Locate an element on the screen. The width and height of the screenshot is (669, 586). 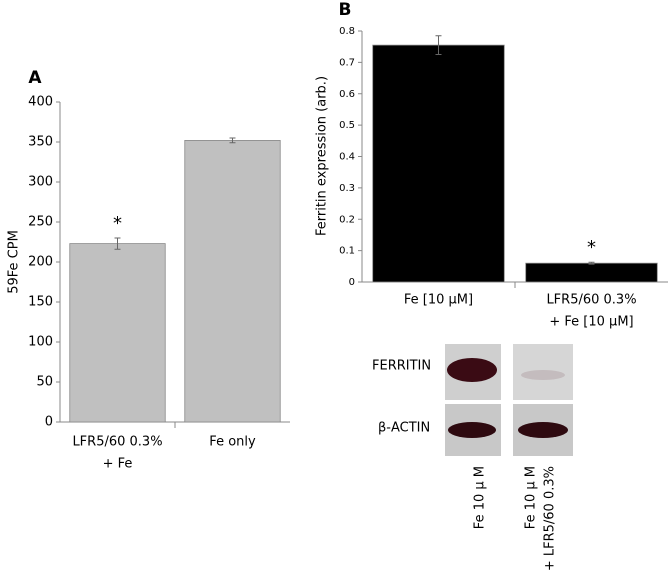
y-tick-label: 0.2 is located at coordinates (347, 219).